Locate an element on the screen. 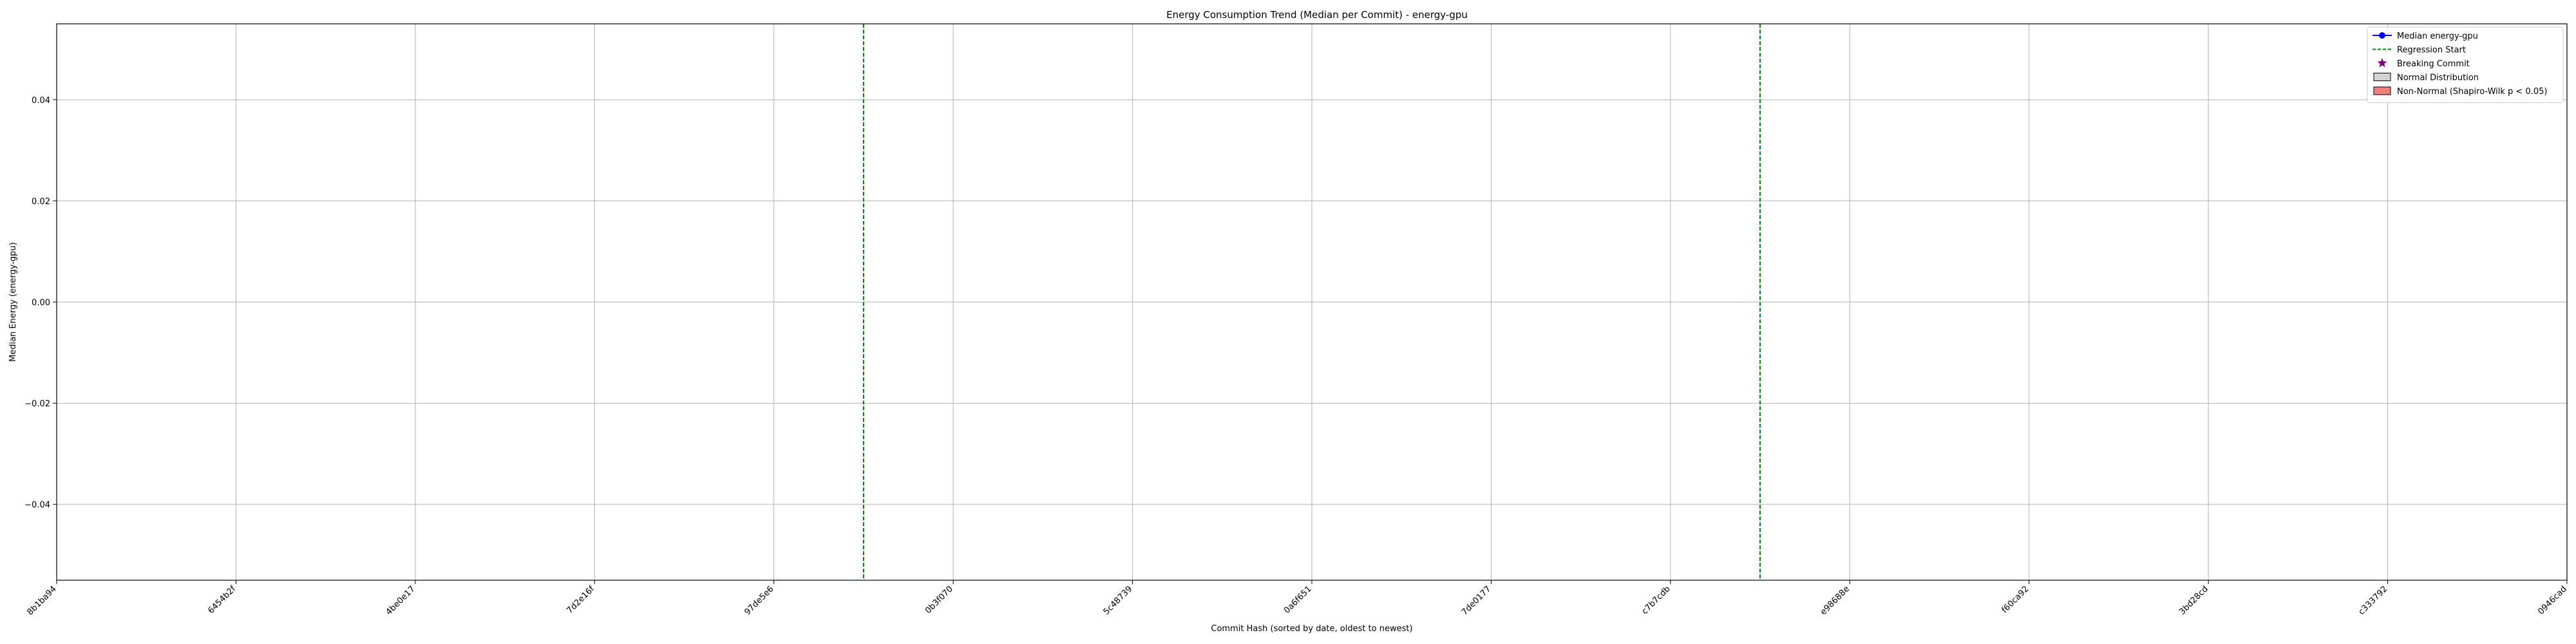 The image size is (2576, 644). legend-label: Normal Distribution is located at coordinates (2438, 78).